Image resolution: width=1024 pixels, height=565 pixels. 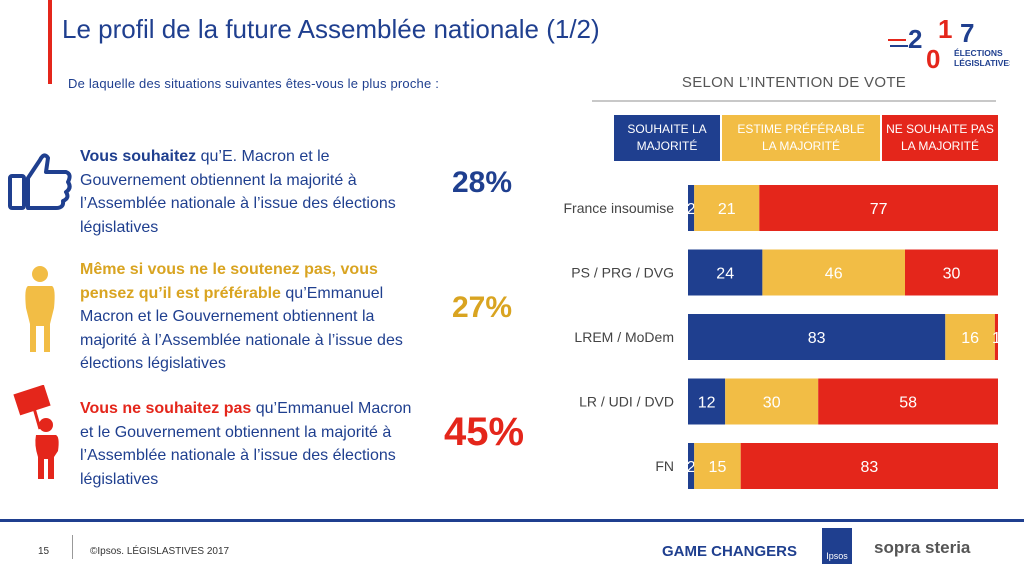 I want to click on bar-value-label: 21, so click(x=727, y=209).